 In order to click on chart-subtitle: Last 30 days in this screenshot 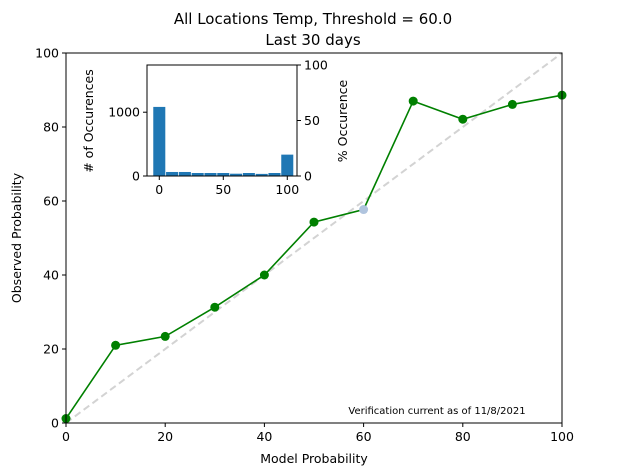, I will do `click(312, 40)`.